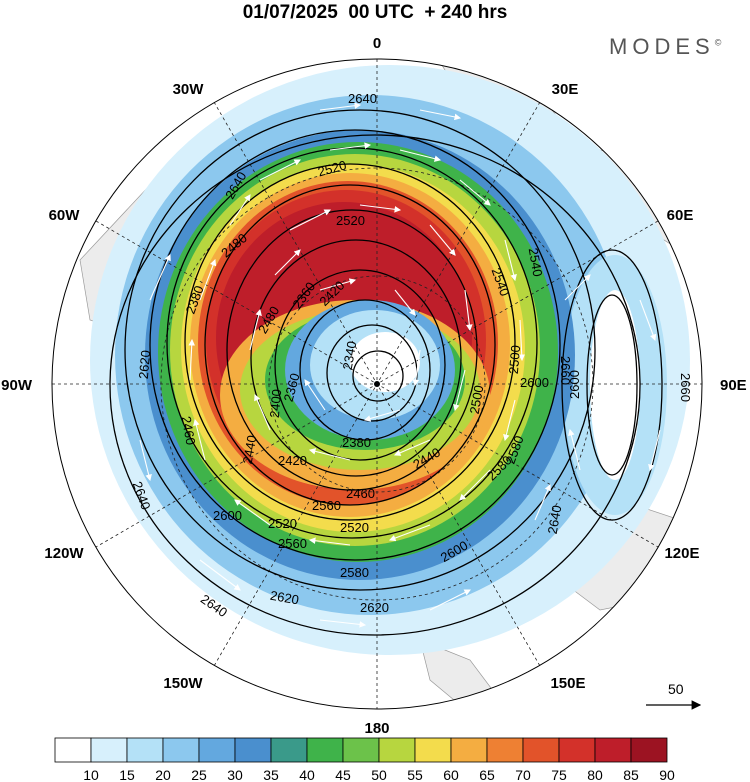  I want to click on colorbar-tick: 50, so click(379, 774).